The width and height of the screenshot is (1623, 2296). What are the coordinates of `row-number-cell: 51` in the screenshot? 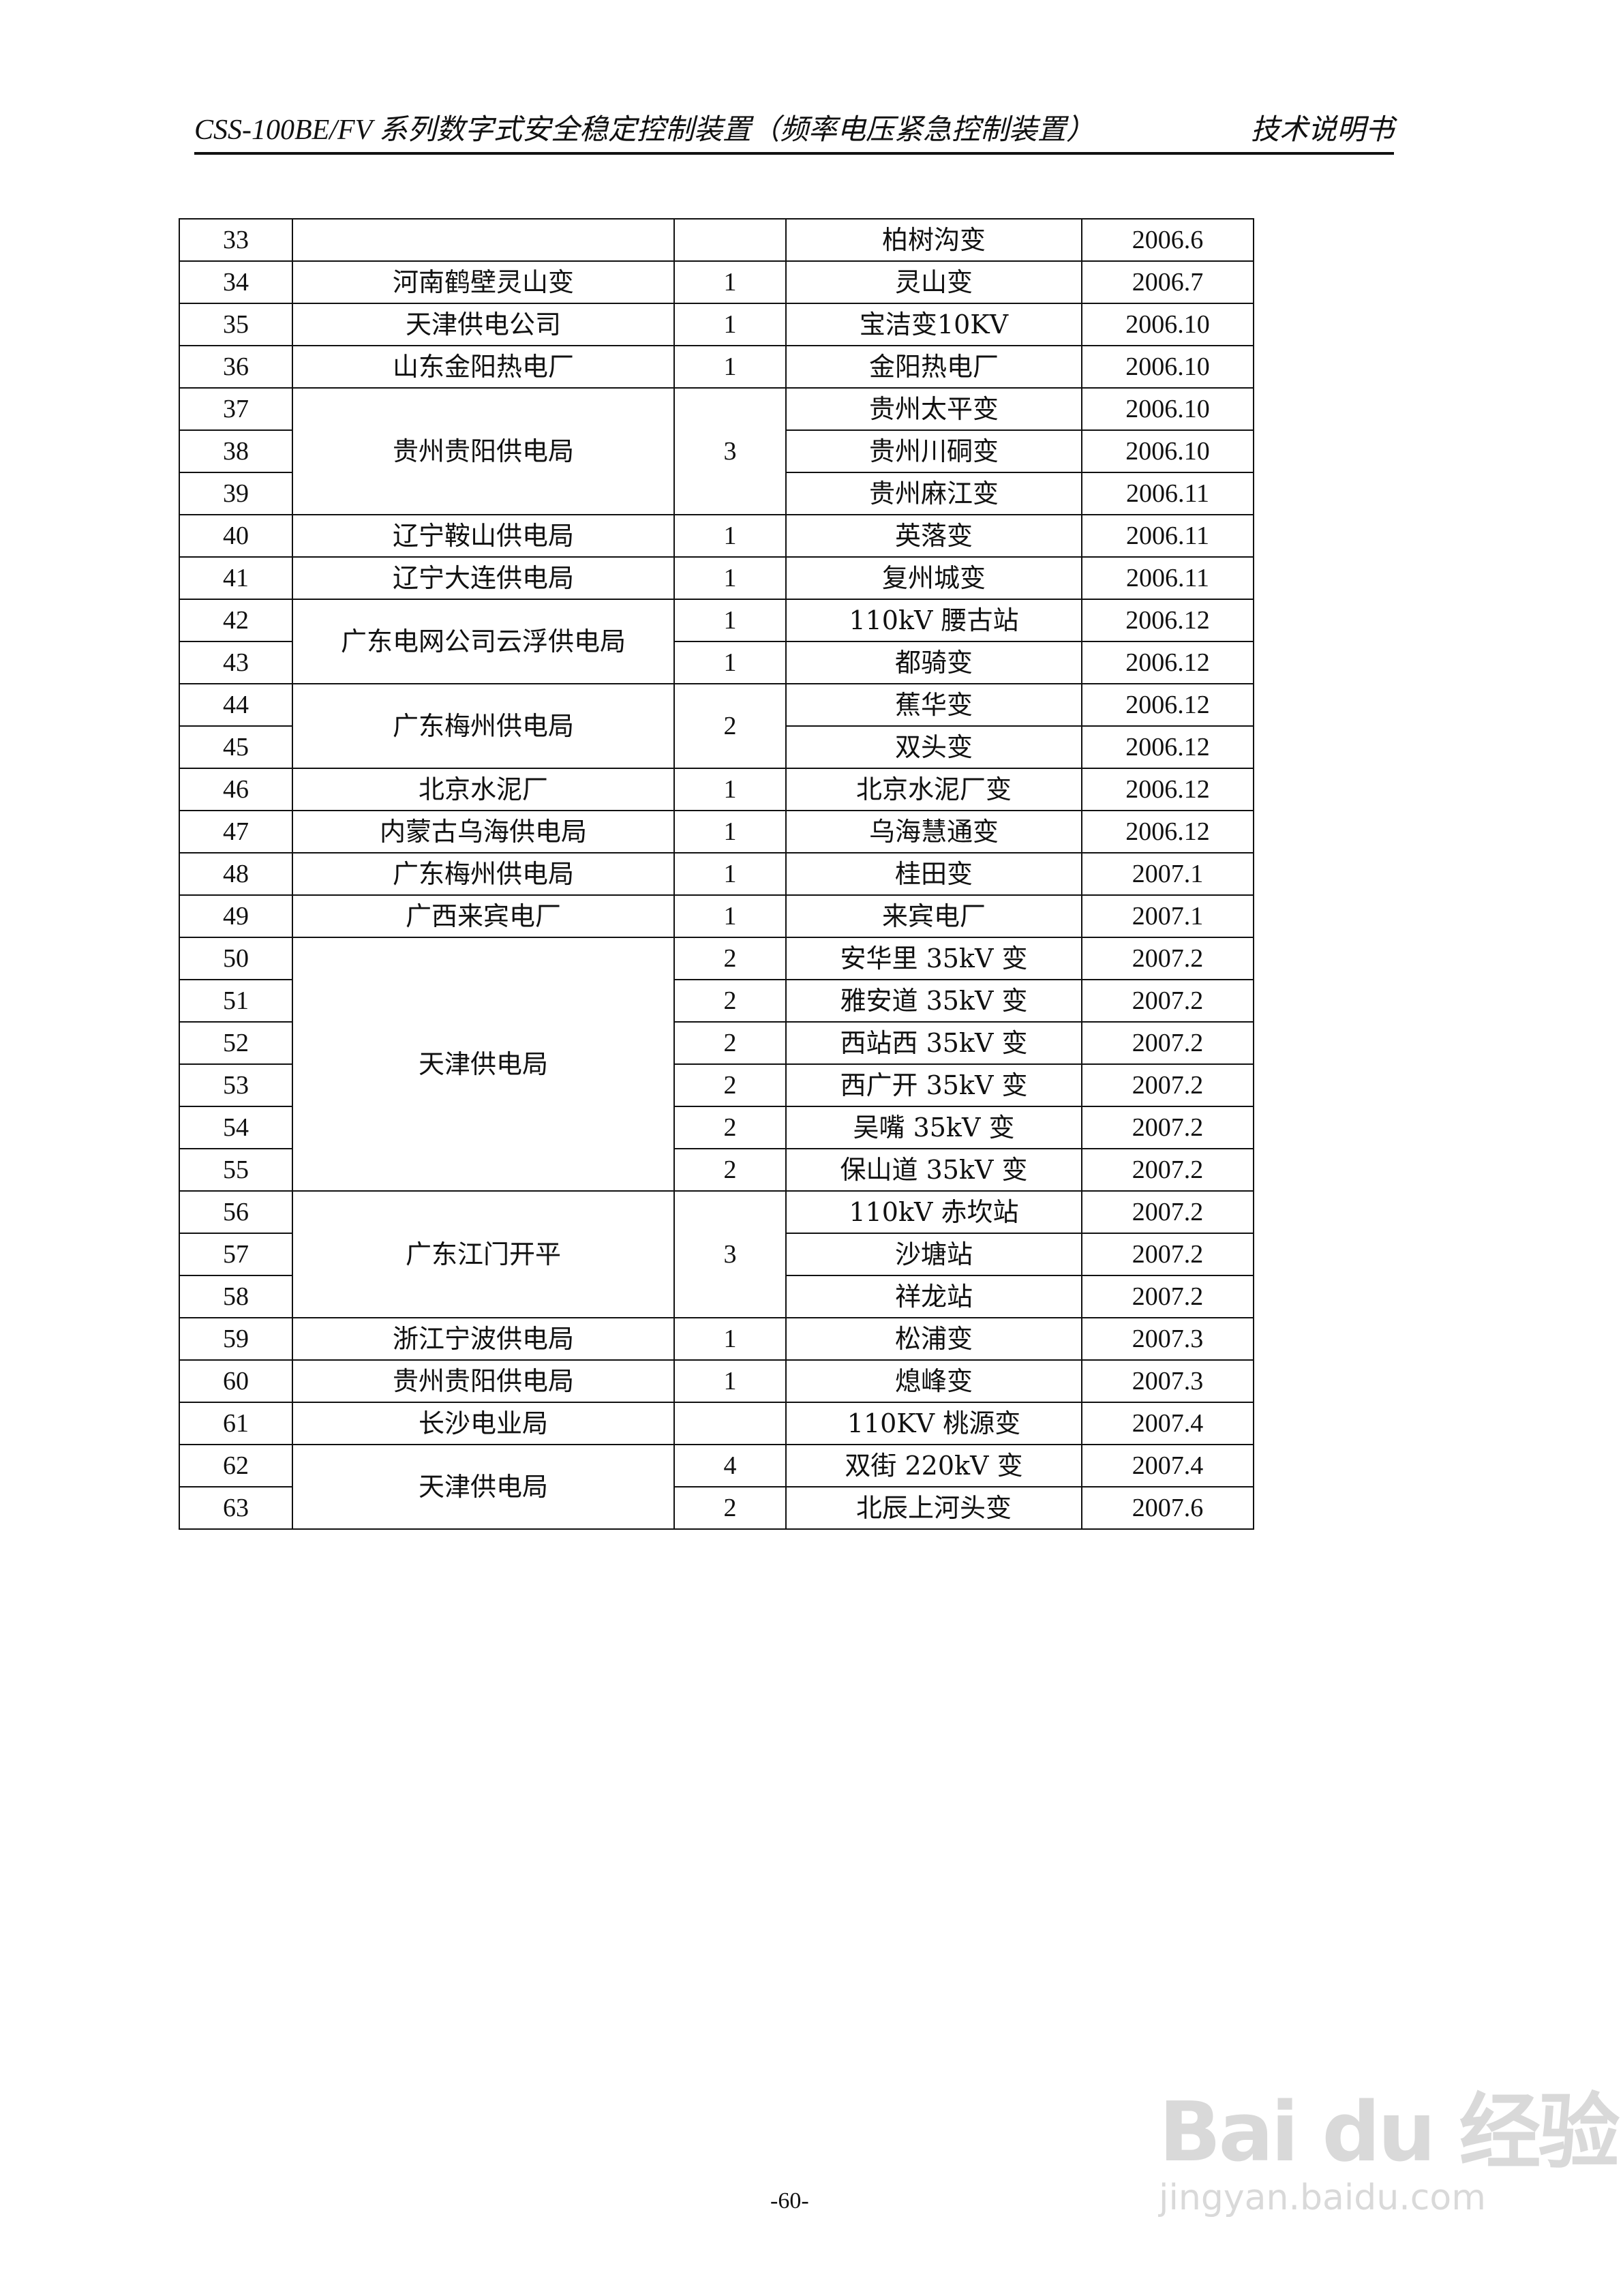 It's located at (236, 1001).